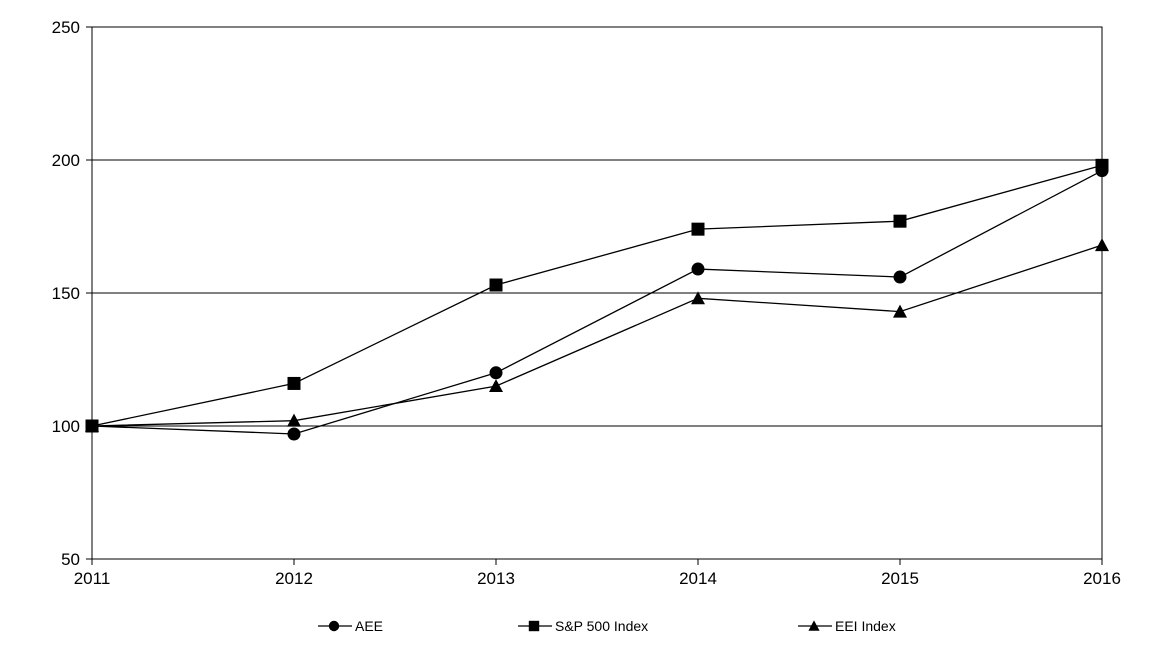 The height and width of the screenshot is (648, 1152). I want to click on legend-item: S&P 500 Index, so click(583, 626).